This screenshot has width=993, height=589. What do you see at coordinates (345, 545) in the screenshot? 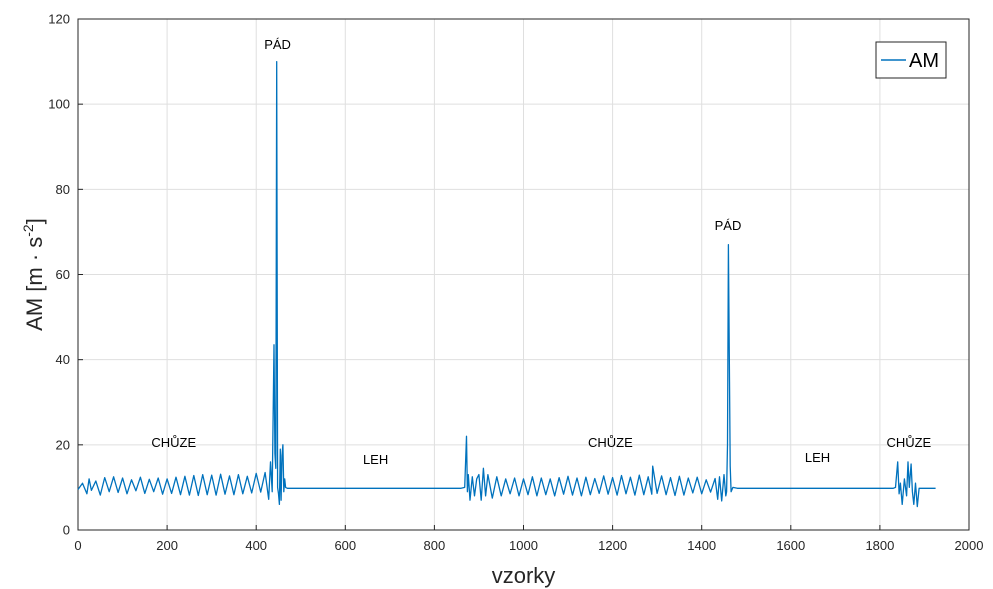
I see `x-tick-label: 600` at bounding box center [345, 545].